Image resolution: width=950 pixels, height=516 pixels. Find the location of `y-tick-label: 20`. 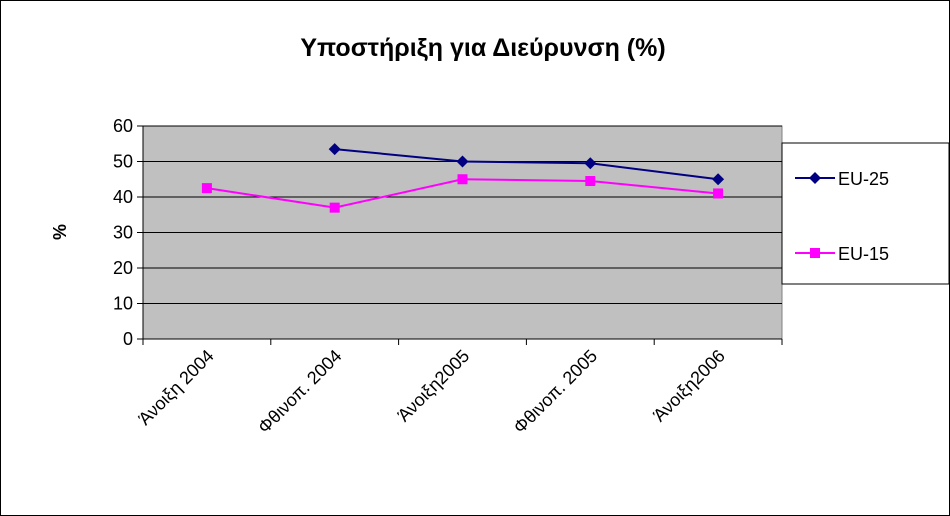

y-tick-label: 20 is located at coordinates (123, 268).